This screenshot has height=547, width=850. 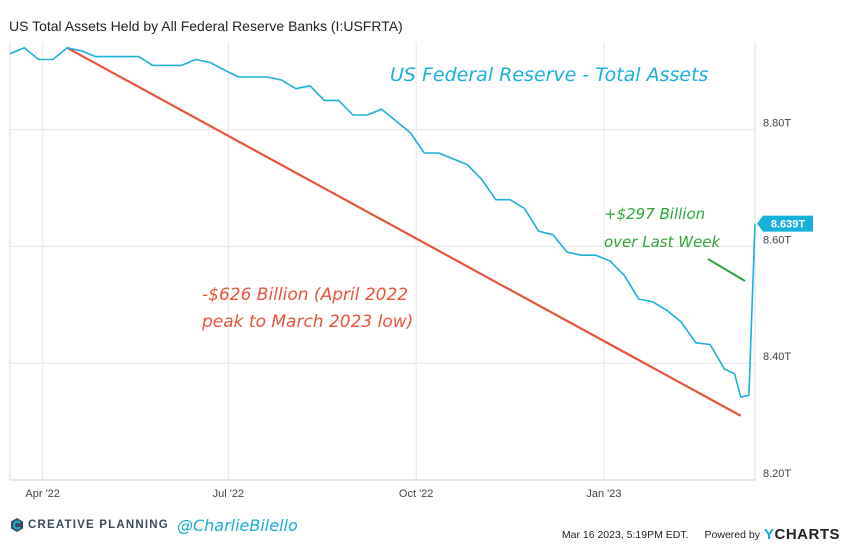 I want to click on x-tick-label: Oct '22, so click(x=416, y=494).